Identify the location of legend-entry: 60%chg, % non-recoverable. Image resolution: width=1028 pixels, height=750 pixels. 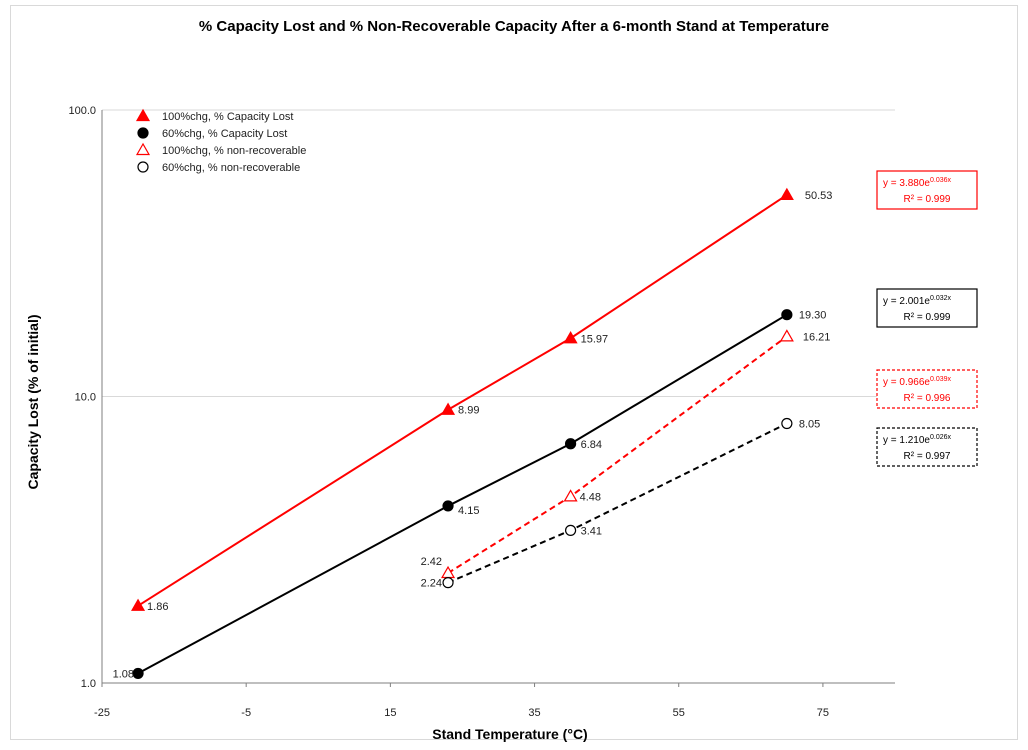
(231, 168).